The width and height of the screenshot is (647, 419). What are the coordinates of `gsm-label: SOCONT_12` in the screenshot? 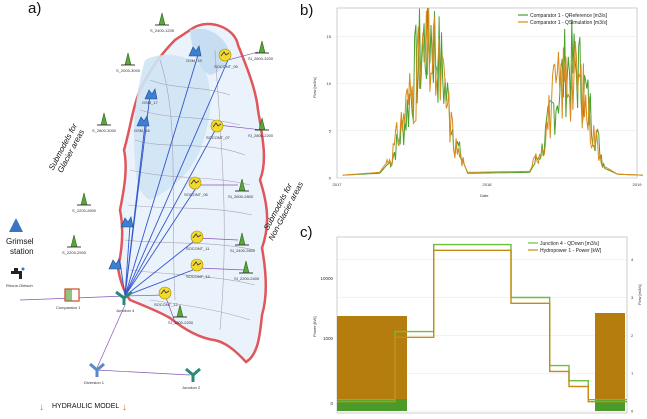 It's located at (166, 304).